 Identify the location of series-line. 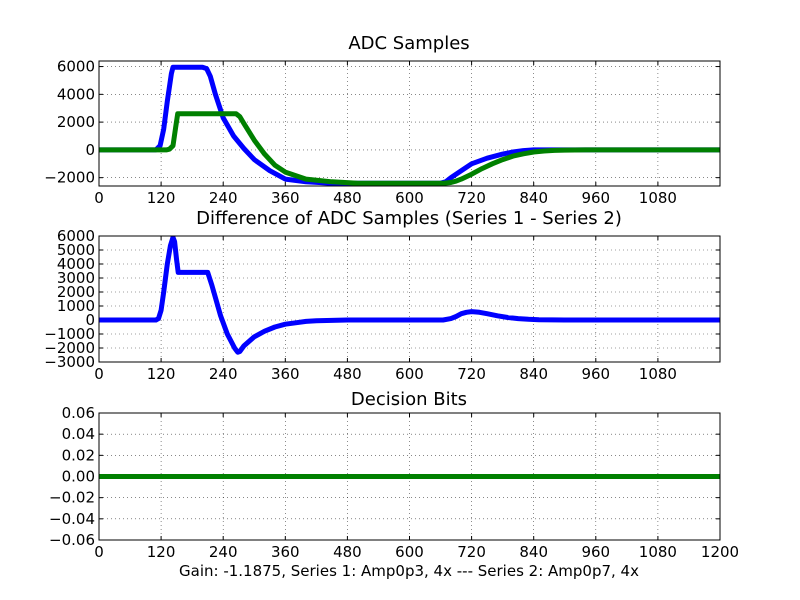
(409, 148).